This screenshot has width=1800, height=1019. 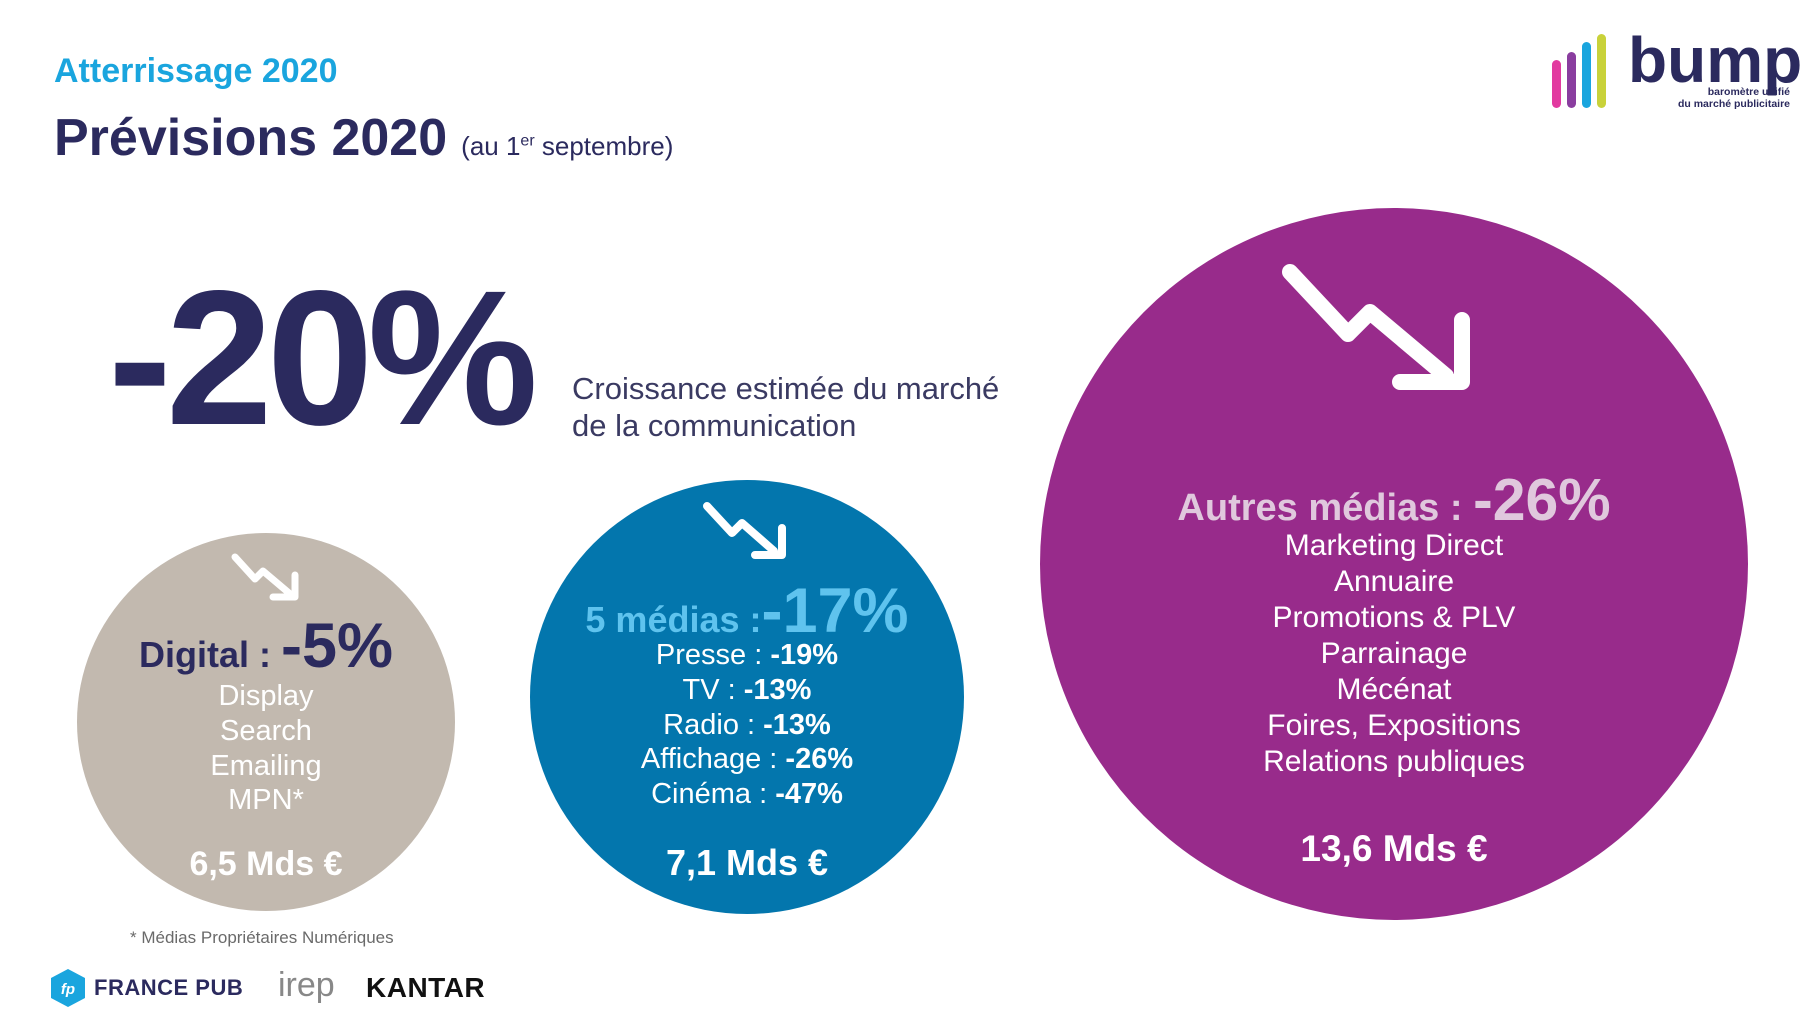 What do you see at coordinates (1394, 545) in the screenshot?
I see `list-item: Marketing Direct` at bounding box center [1394, 545].